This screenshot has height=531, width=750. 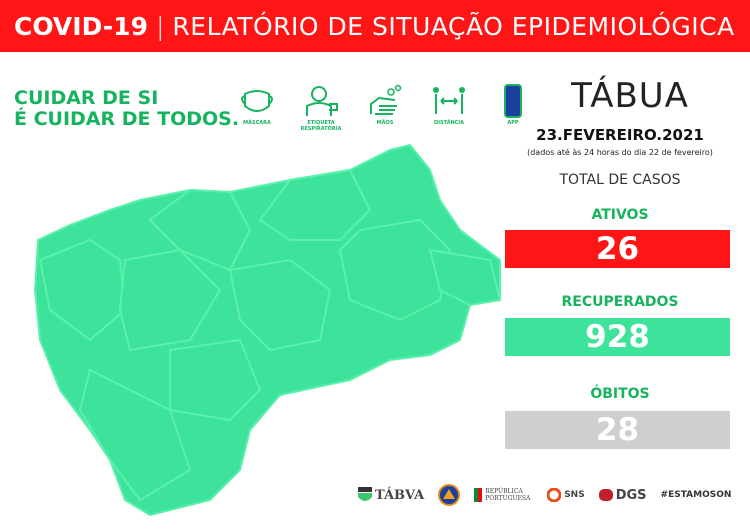 I want to click on sns-logo: SNS, so click(x=566, y=495).